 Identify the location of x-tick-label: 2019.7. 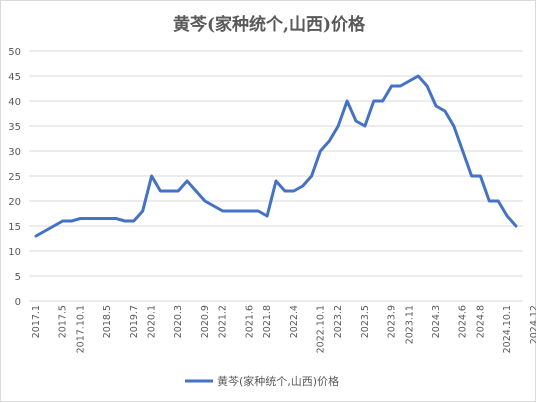
(134, 321).